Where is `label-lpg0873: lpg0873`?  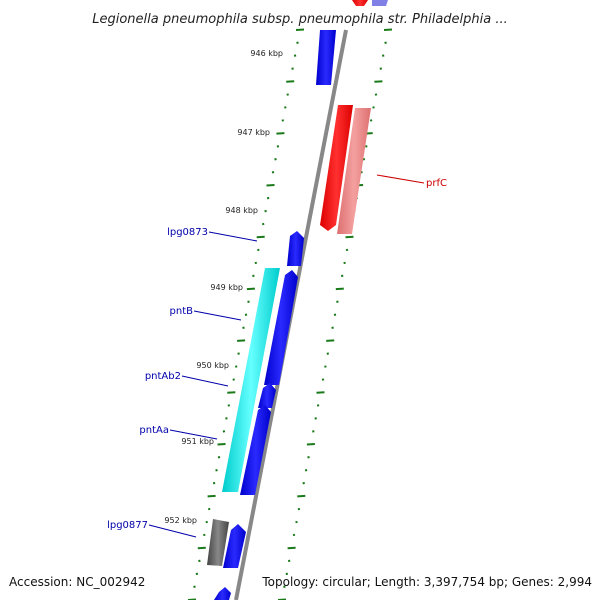 label-lpg0873: lpg0873 is located at coordinates (187, 232).